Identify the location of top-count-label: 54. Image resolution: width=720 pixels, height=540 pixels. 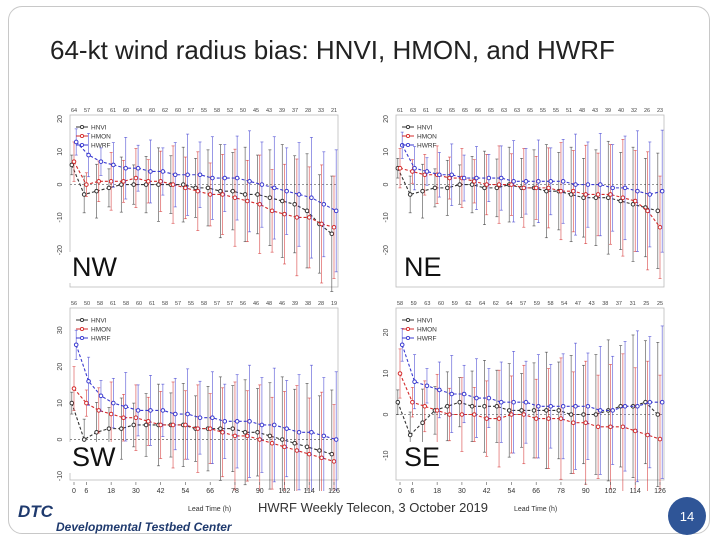
(564, 304).